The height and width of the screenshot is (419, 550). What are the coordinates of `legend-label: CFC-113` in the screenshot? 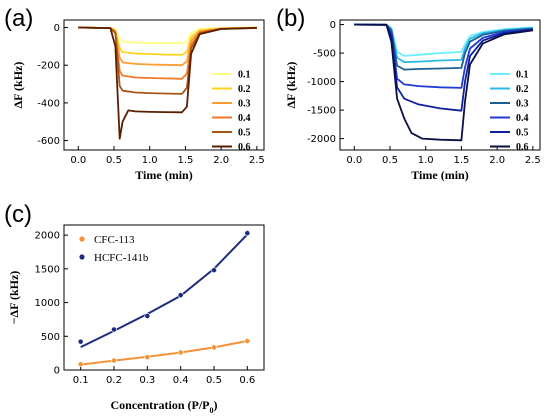 It's located at (114, 240).